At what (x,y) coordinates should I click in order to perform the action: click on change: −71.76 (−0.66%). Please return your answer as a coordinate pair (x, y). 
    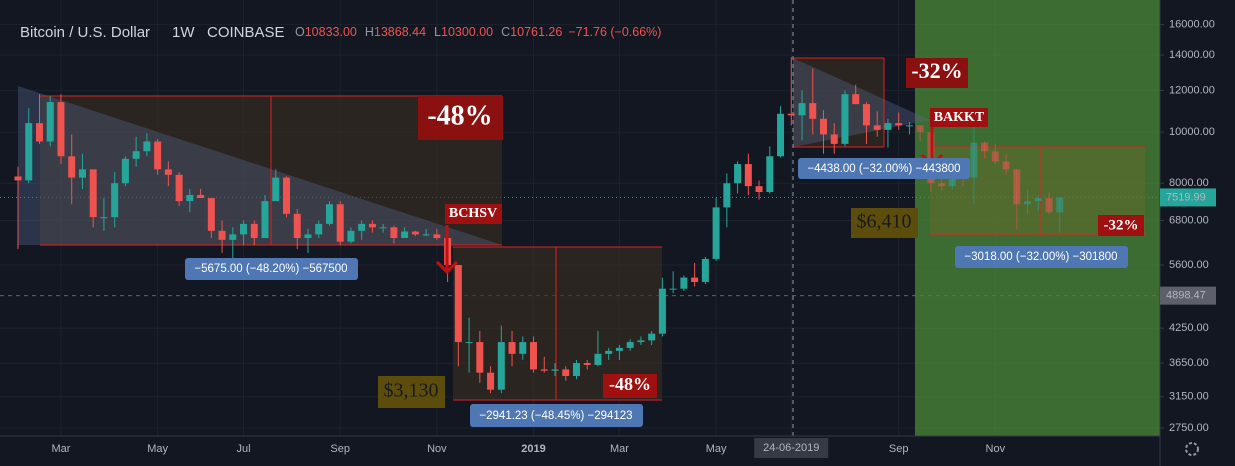
    Looking at the image, I should click on (614, 32).